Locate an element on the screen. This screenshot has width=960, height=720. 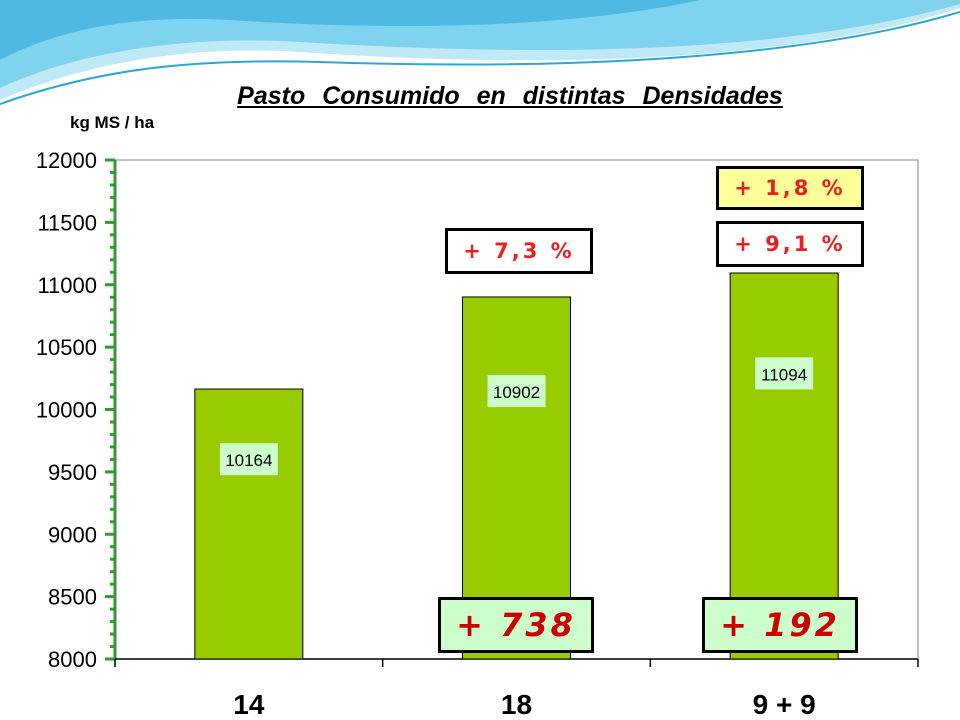
x-category-label: 14 is located at coordinates (249, 704).